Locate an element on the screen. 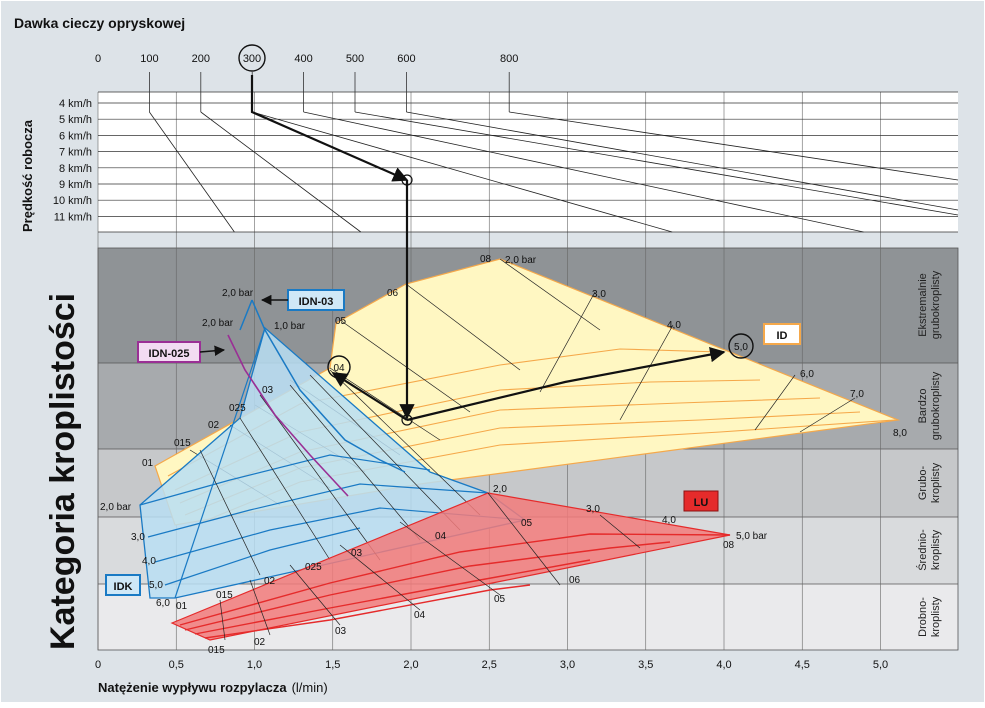  dose-tick-label: 500 is located at coordinates (355, 59).